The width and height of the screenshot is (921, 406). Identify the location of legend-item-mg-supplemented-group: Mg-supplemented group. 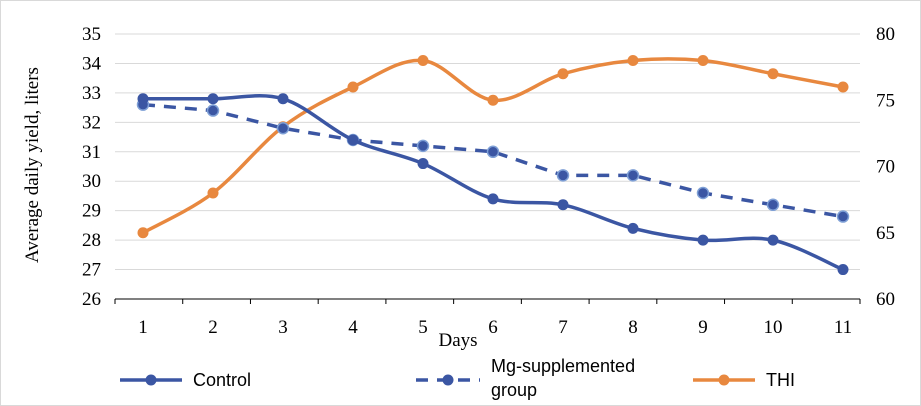
(525, 378).